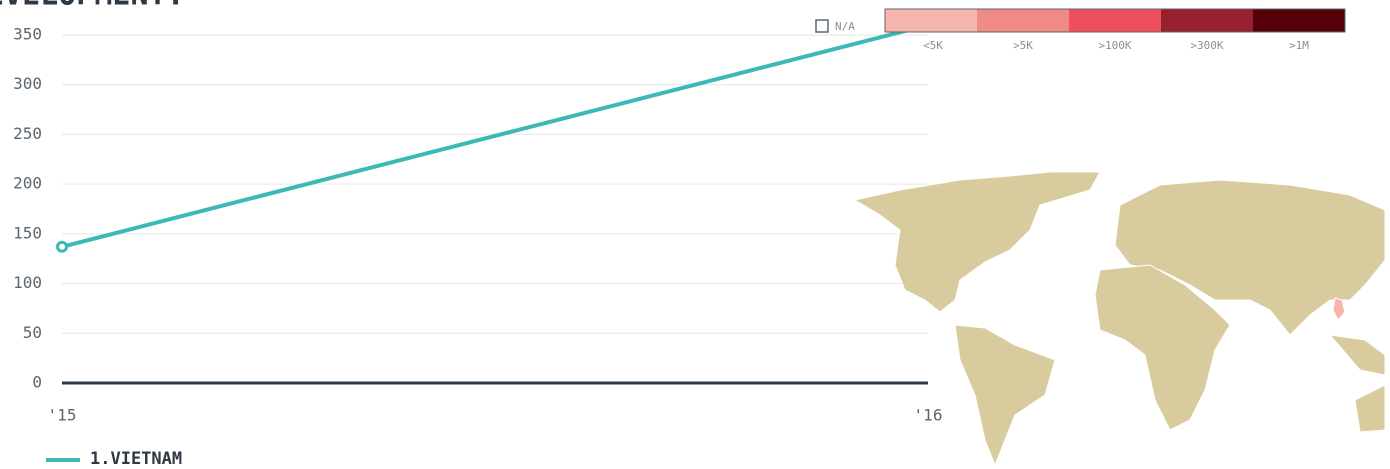 Image resolution: width=1390 pixels, height=469 pixels. Describe the element at coordinates (27, 282) in the screenshot. I see `y-tick-label: 100` at that location.